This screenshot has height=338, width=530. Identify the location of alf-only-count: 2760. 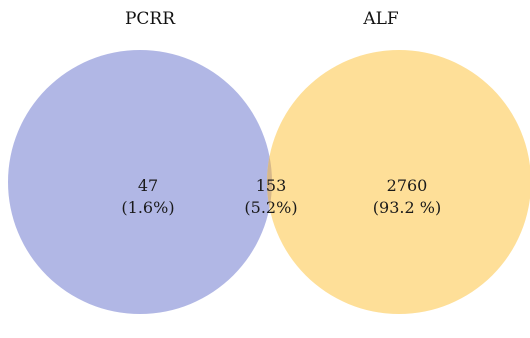
(407, 185).